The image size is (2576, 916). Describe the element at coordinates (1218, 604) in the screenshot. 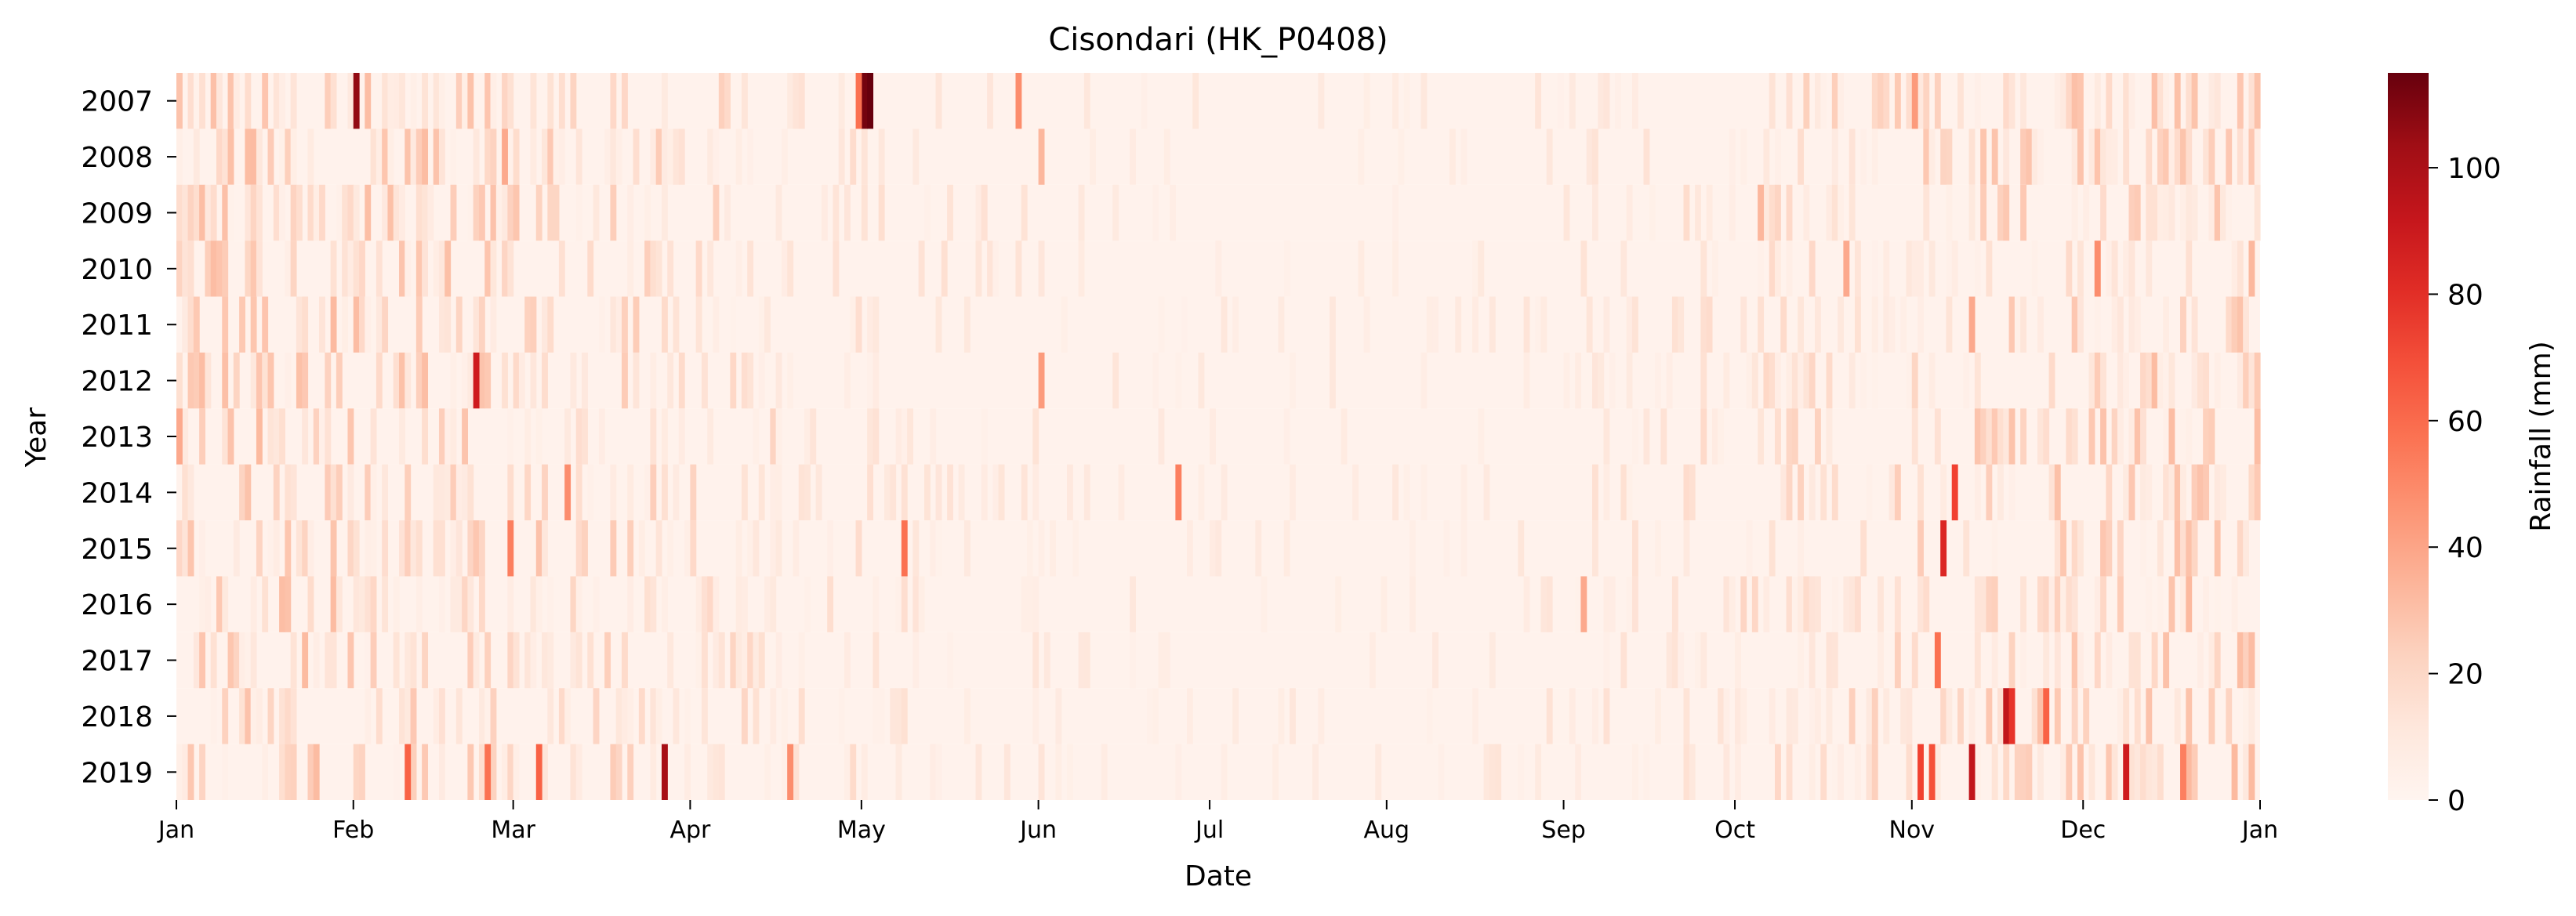

I see `heatmap-row-background` at that location.